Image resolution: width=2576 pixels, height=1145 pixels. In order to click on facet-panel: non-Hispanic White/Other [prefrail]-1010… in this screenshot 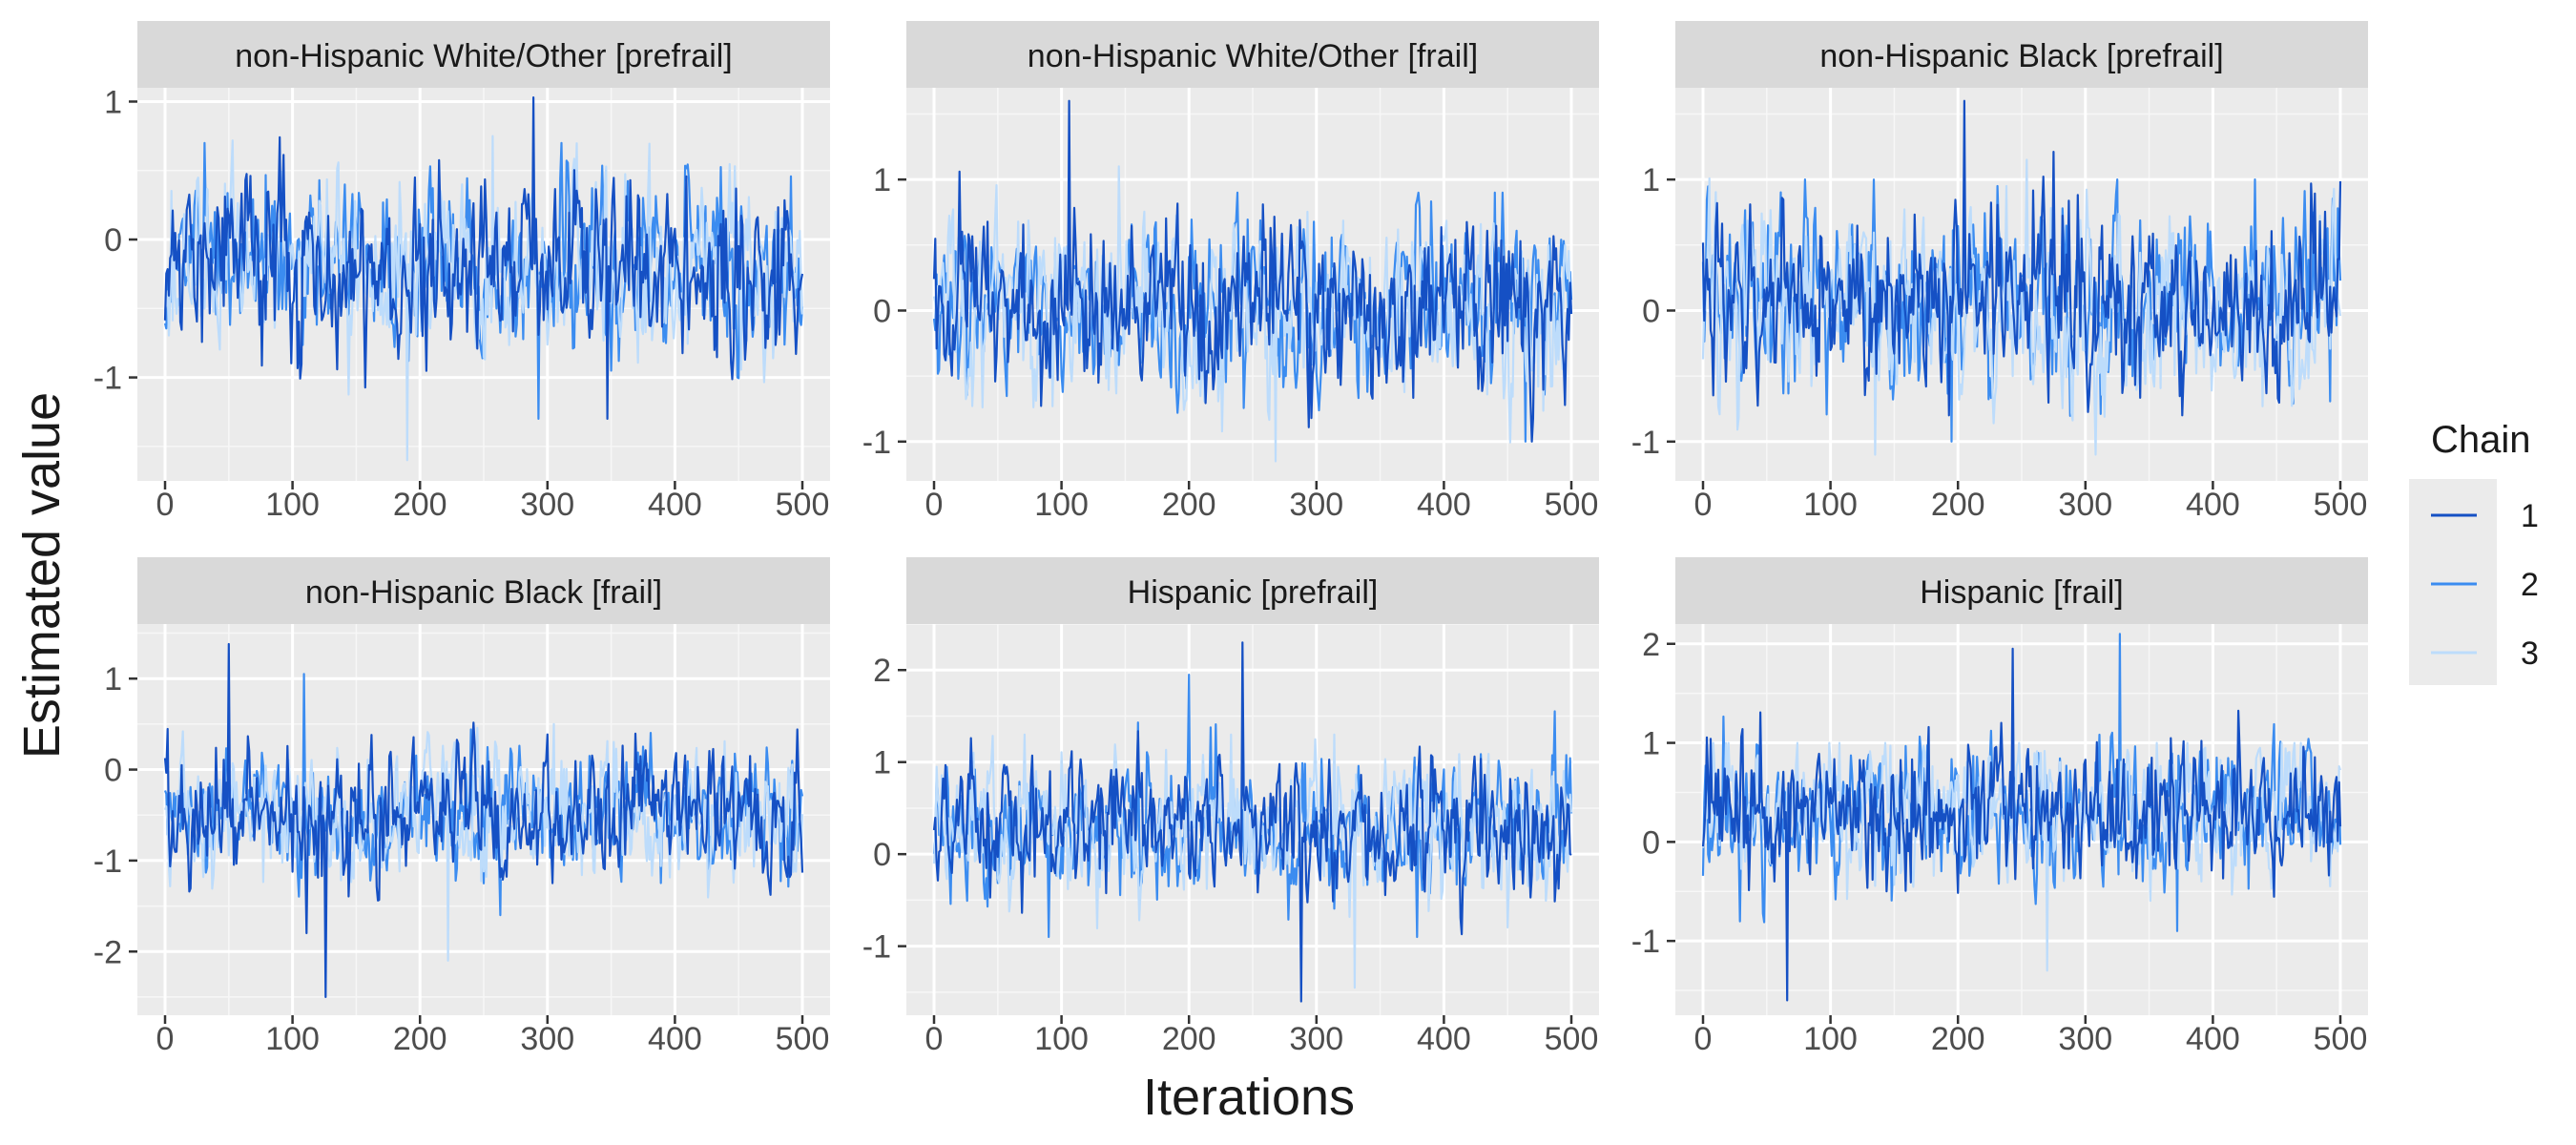, I will do `click(461, 272)`.